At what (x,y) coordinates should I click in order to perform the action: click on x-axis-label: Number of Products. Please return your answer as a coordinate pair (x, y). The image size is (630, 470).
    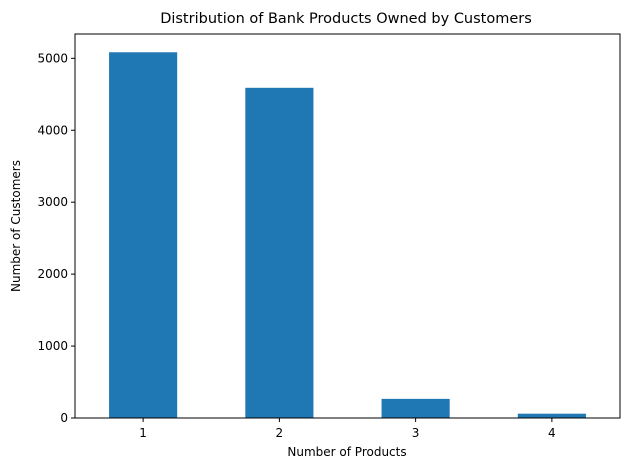
    Looking at the image, I should click on (346, 452).